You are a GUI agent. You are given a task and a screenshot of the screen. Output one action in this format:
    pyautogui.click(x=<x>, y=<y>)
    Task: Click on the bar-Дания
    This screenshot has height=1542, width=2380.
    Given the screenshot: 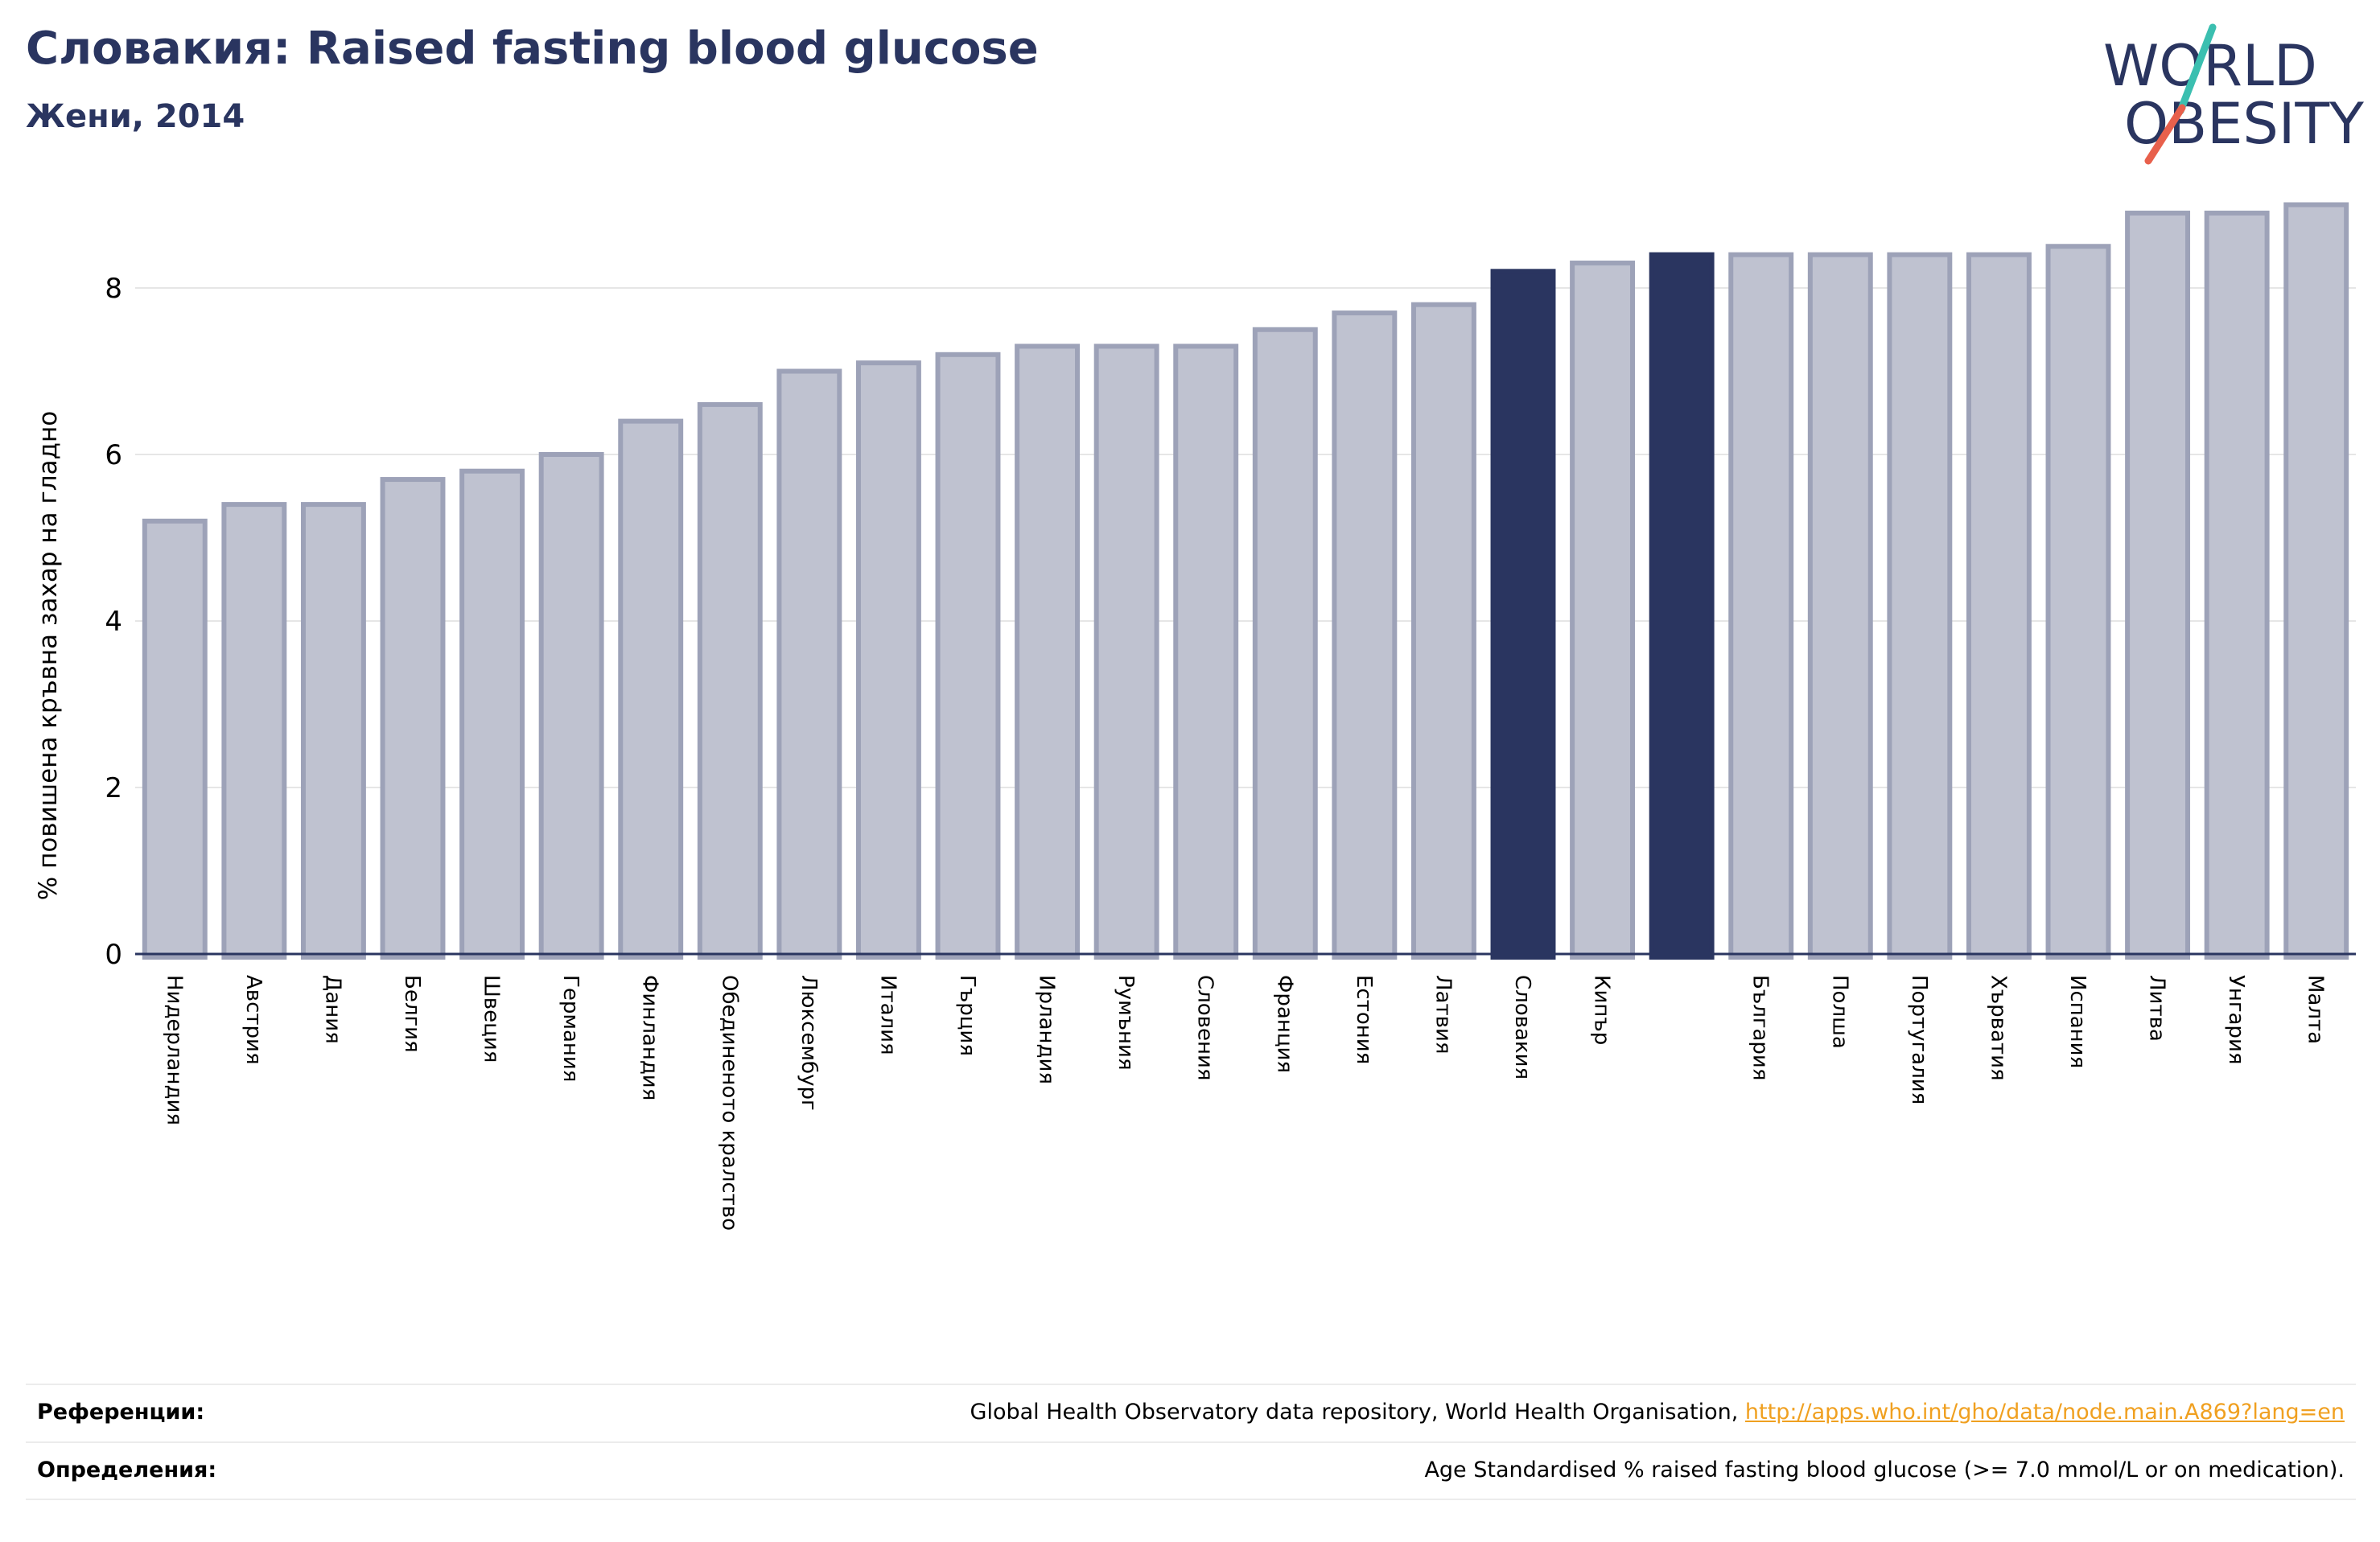 What is the action you would take?
    pyautogui.click(x=333, y=731)
    